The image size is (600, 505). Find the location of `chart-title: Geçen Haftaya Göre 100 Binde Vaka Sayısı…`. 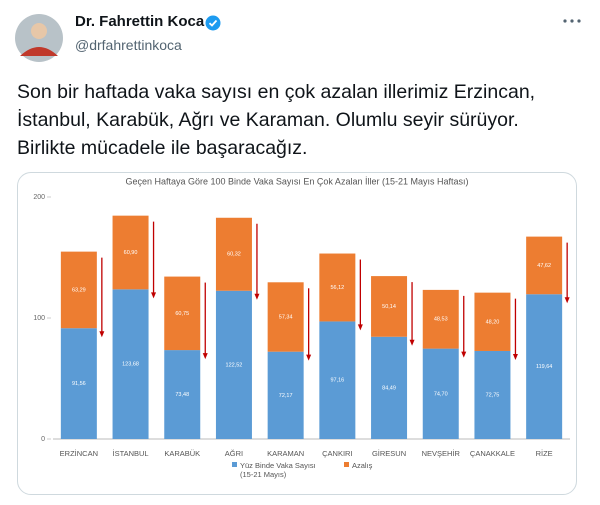

chart-title: Geçen Haftaya Göre 100 Binde Vaka Sayısı… is located at coordinates (296, 181).